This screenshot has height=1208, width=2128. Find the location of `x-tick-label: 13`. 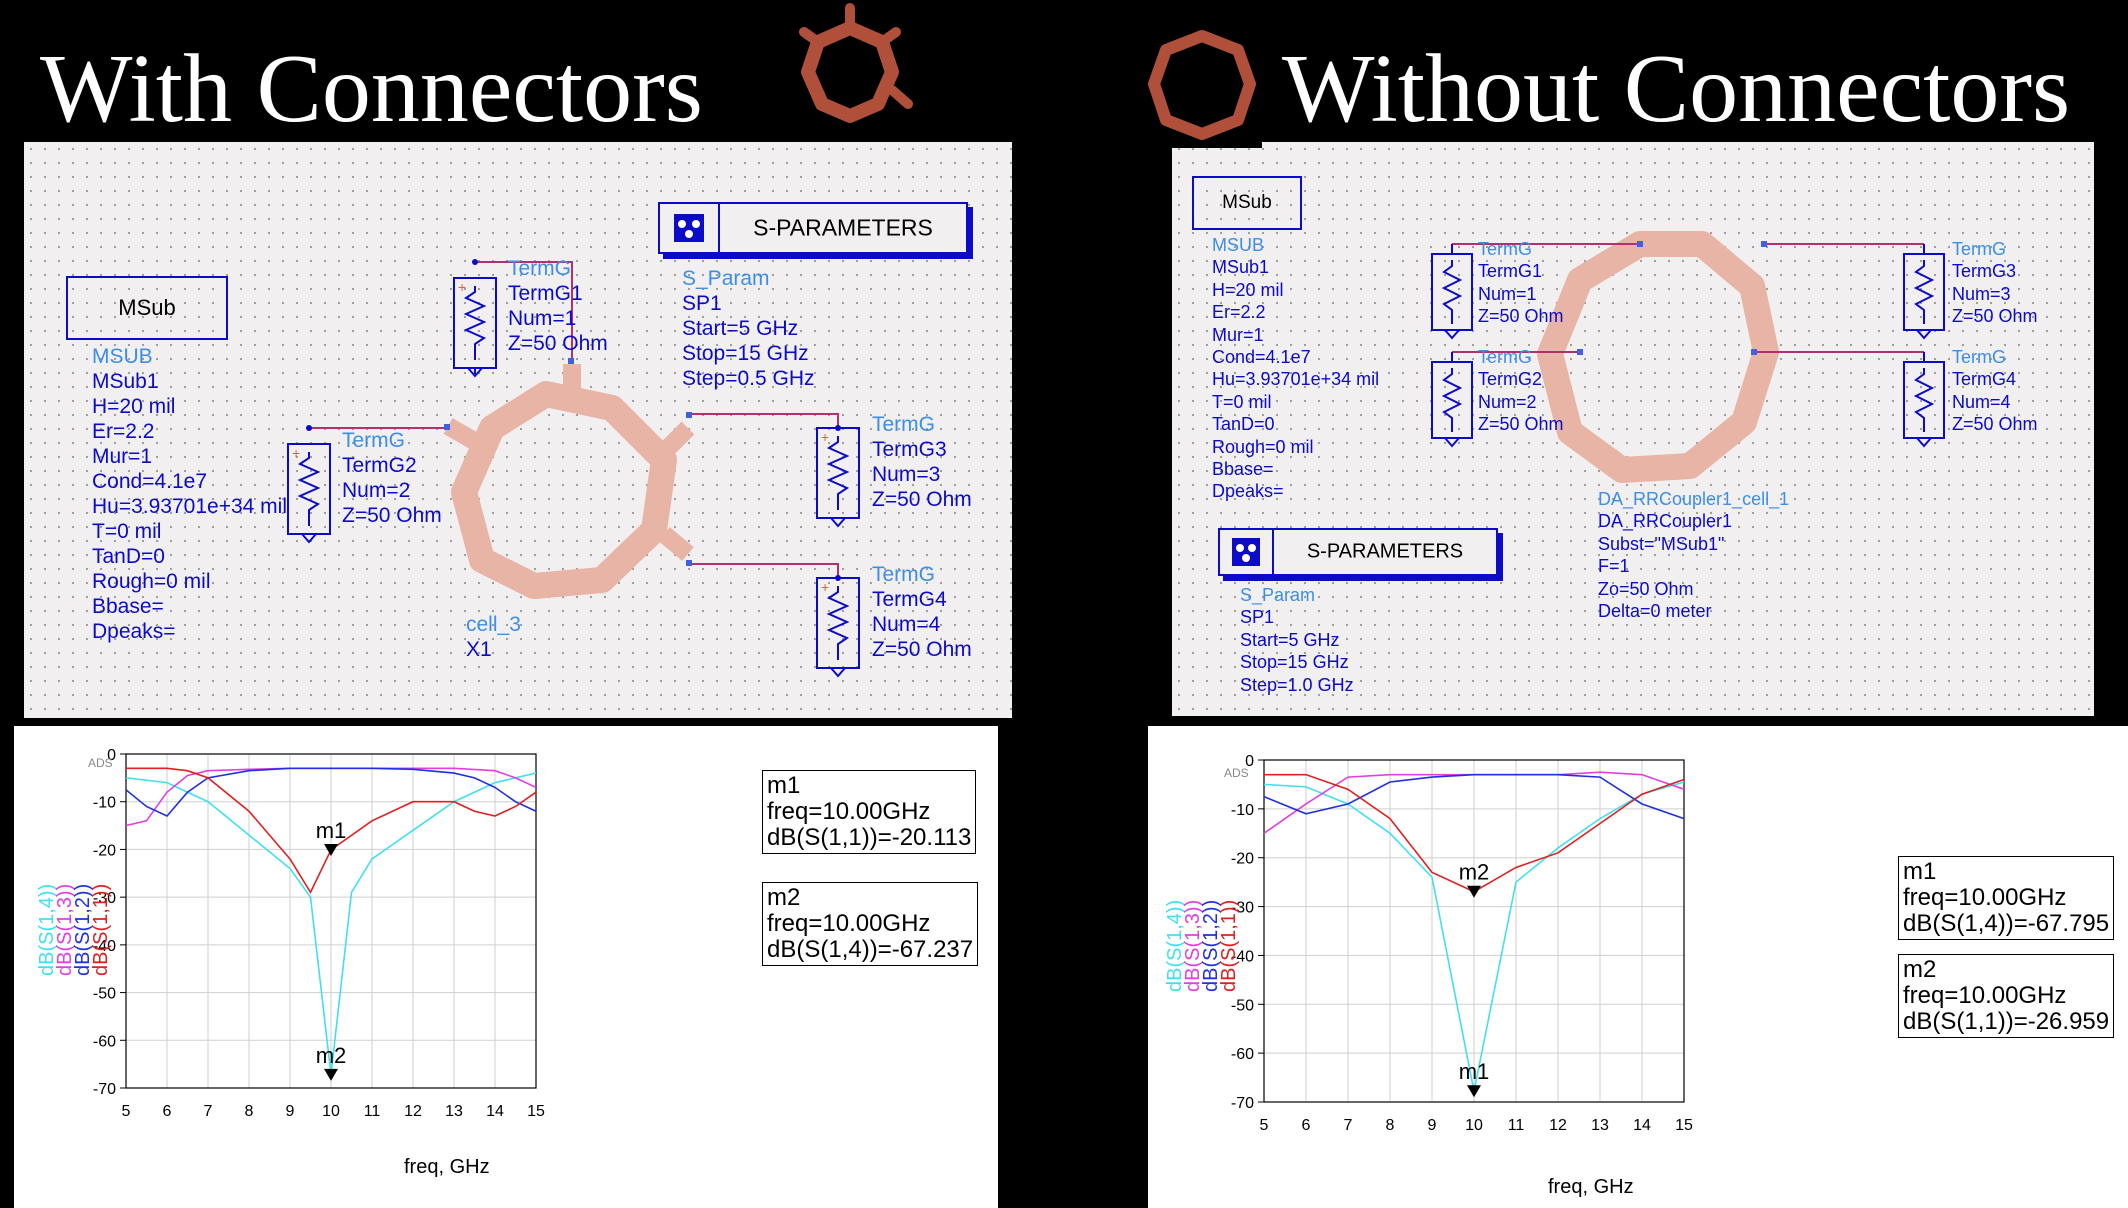

x-tick-label: 13 is located at coordinates (1600, 1125).